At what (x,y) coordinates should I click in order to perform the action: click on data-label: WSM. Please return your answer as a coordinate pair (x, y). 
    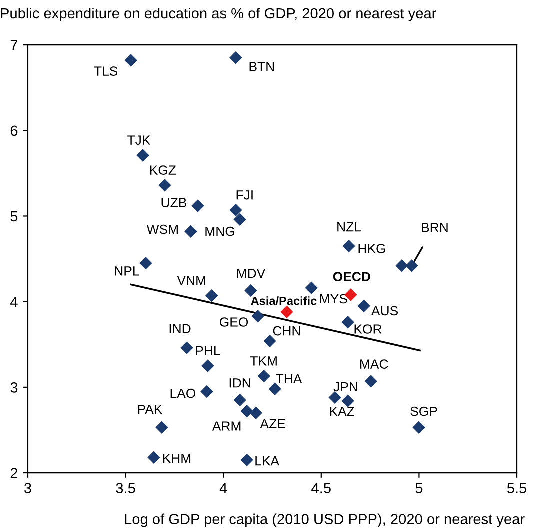
    Looking at the image, I should click on (162, 229).